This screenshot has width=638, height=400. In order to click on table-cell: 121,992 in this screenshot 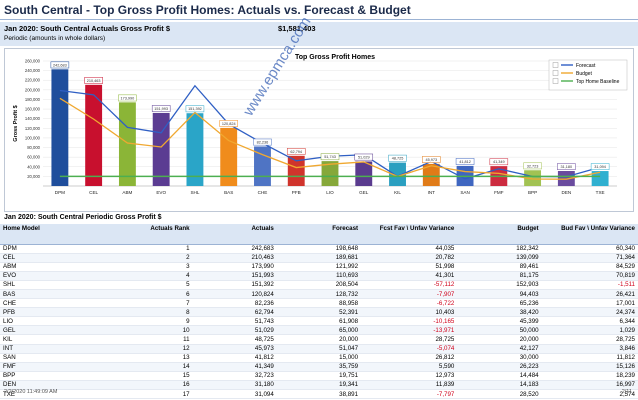, I will do `click(319, 267)`.